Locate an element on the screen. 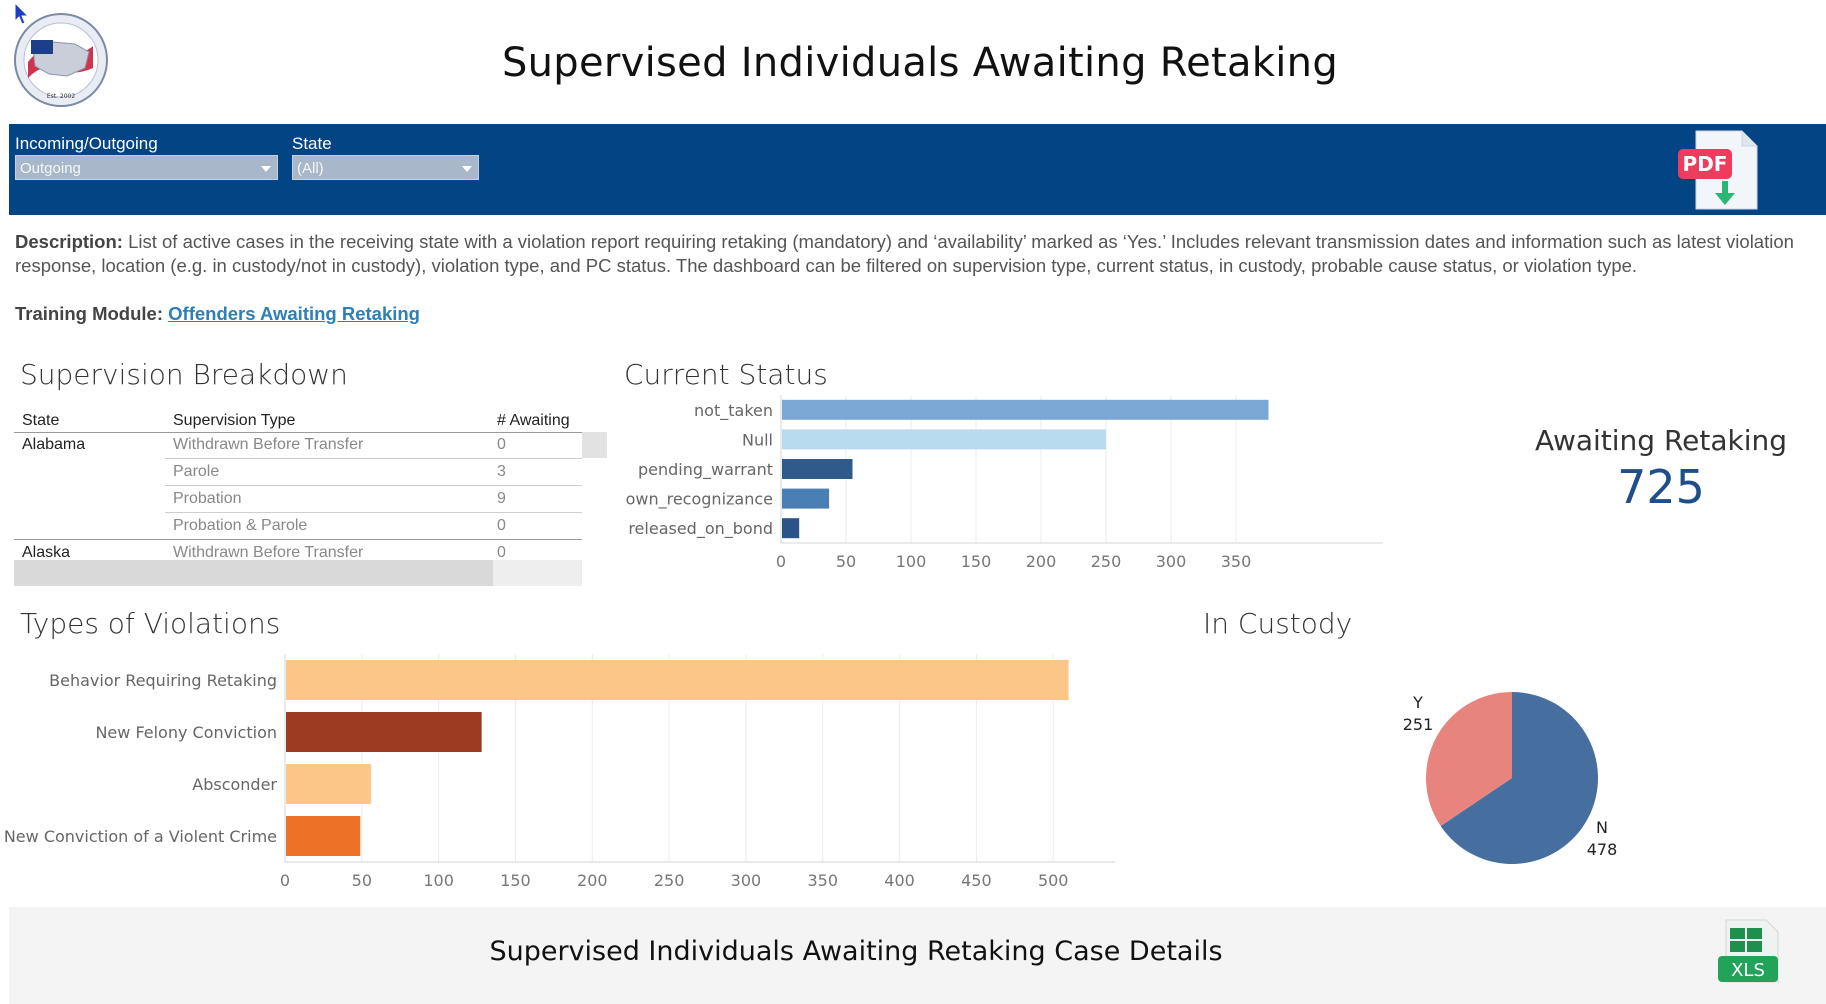 The image size is (1826, 1004). x-tick-label: 500 is located at coordinates (1053, 880).